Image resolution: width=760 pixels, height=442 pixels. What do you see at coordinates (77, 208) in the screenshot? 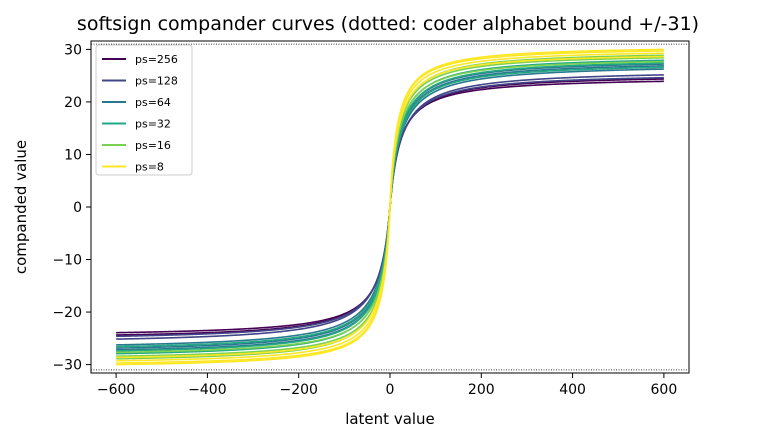
I see `y-tick-label: 0` at bounding box center [77, 208].